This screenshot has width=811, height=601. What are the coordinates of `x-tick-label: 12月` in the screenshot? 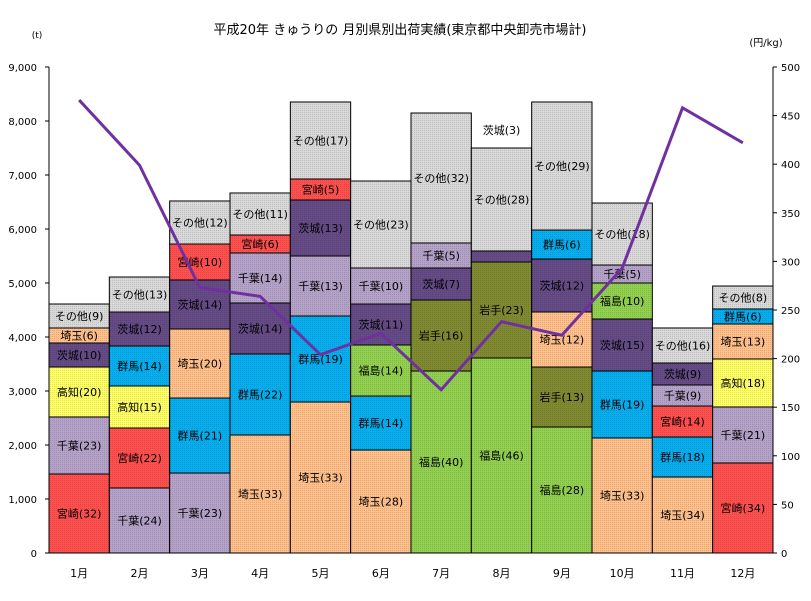 It's located at (742, 573).